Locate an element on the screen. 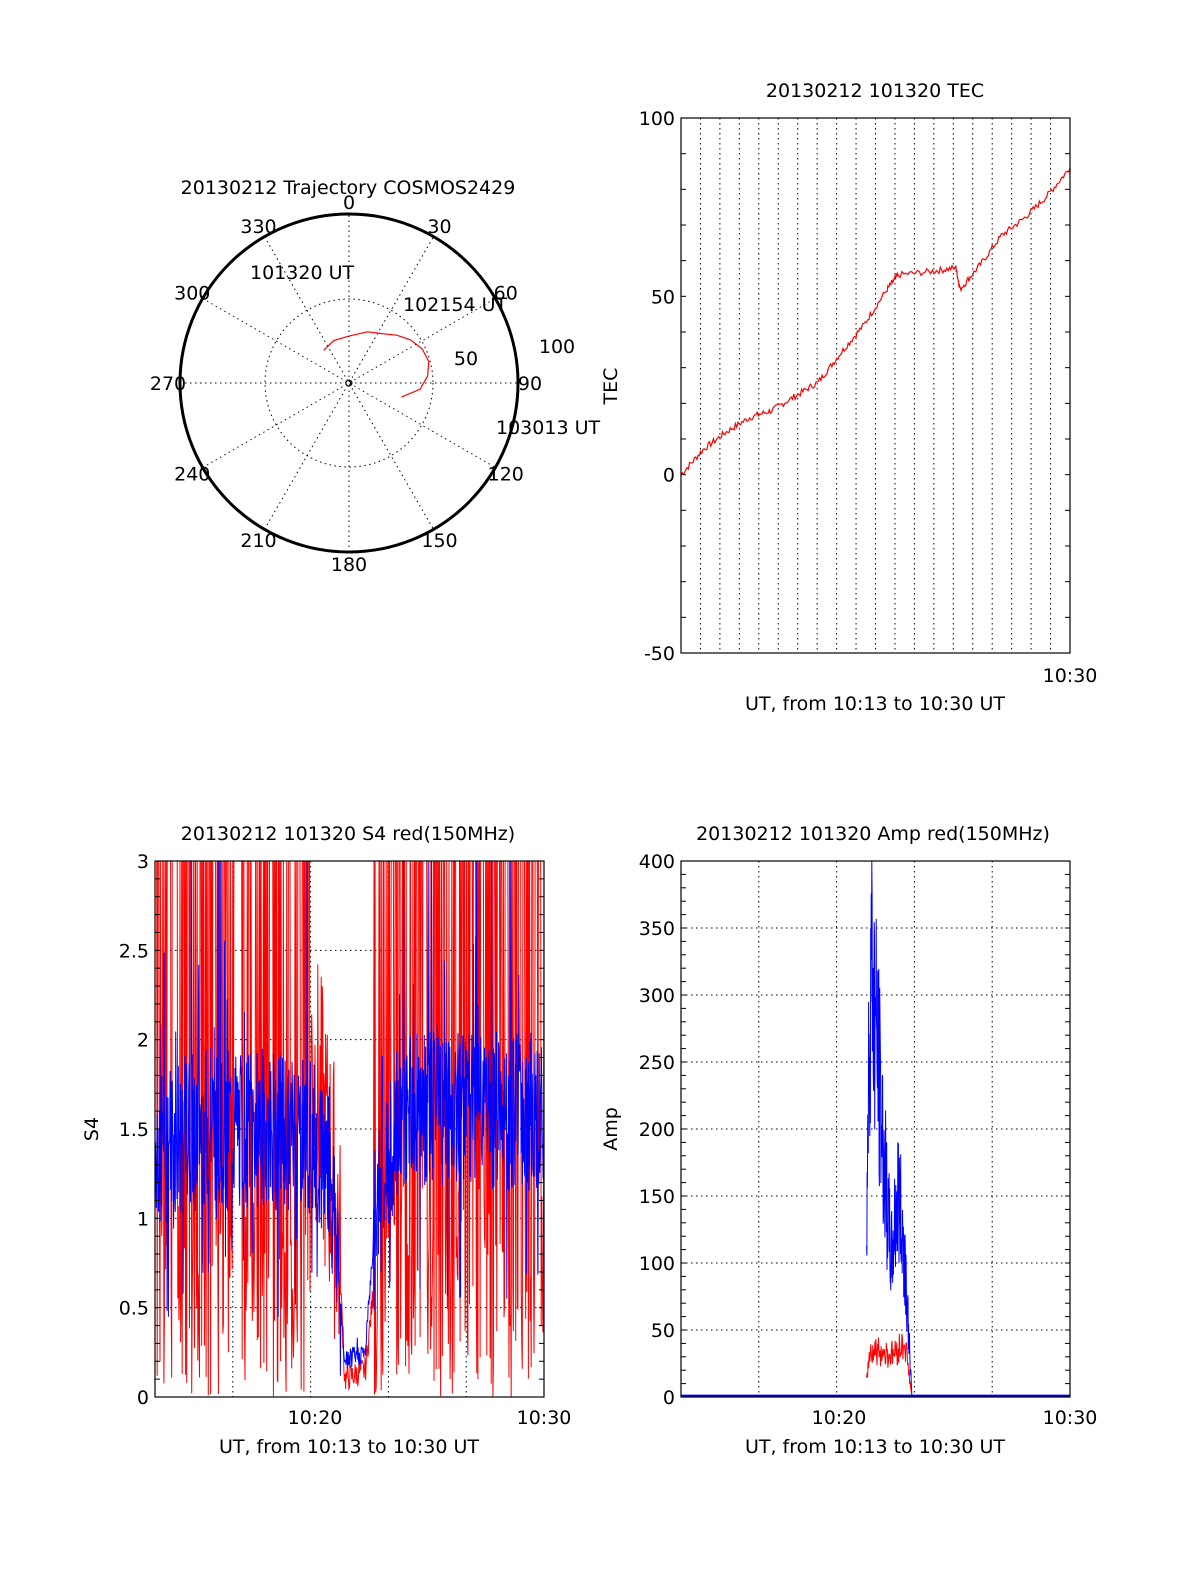  amp-x-tick-1030: 10:30 is located at coordinates (1070, 1418).